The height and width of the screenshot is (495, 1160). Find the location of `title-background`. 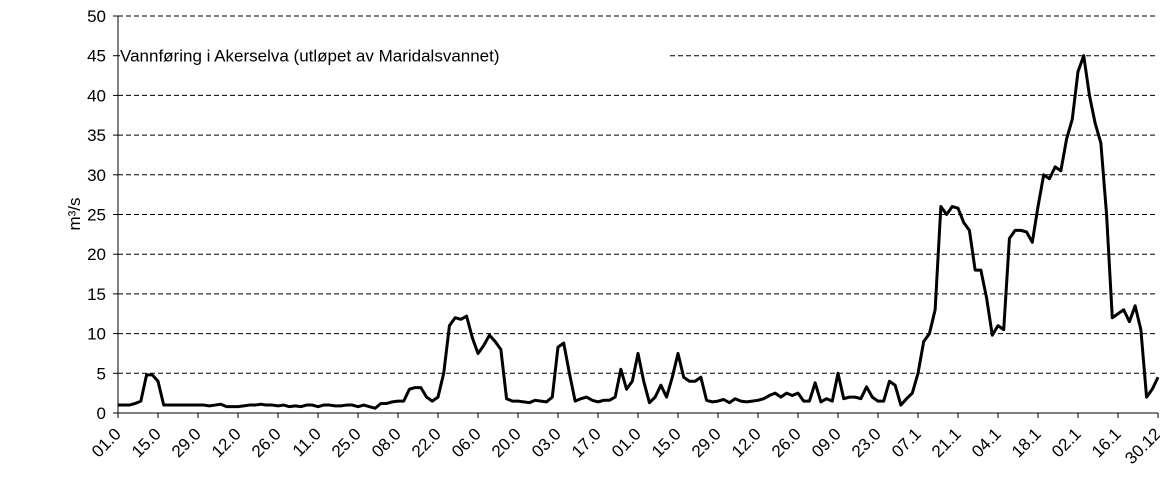

title-background is located at coordinates (394, 55).